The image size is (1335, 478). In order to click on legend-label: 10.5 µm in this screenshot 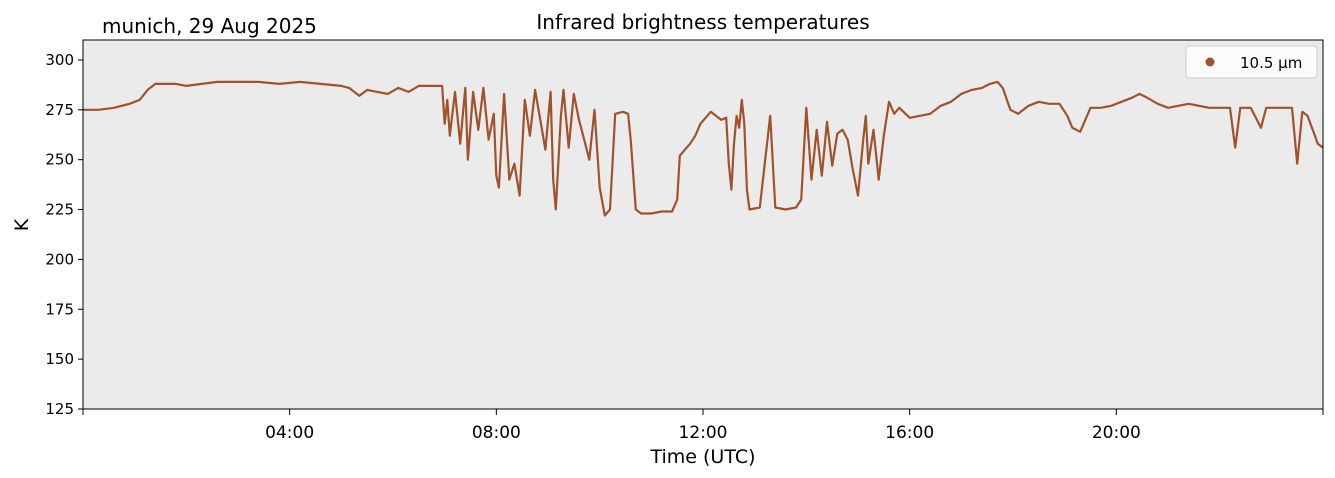, I will do `click(1271, 63)`.